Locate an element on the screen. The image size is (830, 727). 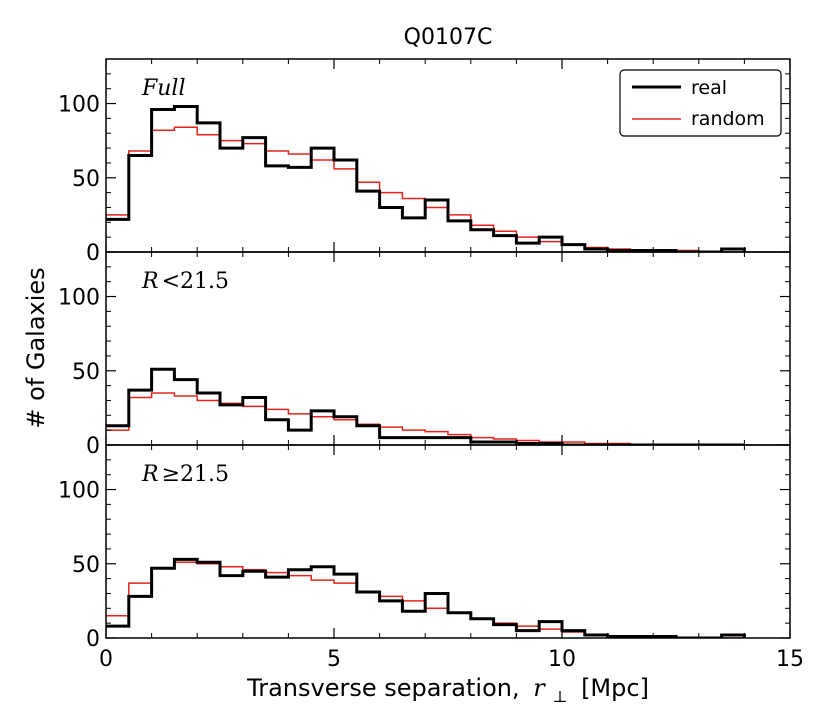
x-axis-label-symbol: r is located at coordinates (539, 688).